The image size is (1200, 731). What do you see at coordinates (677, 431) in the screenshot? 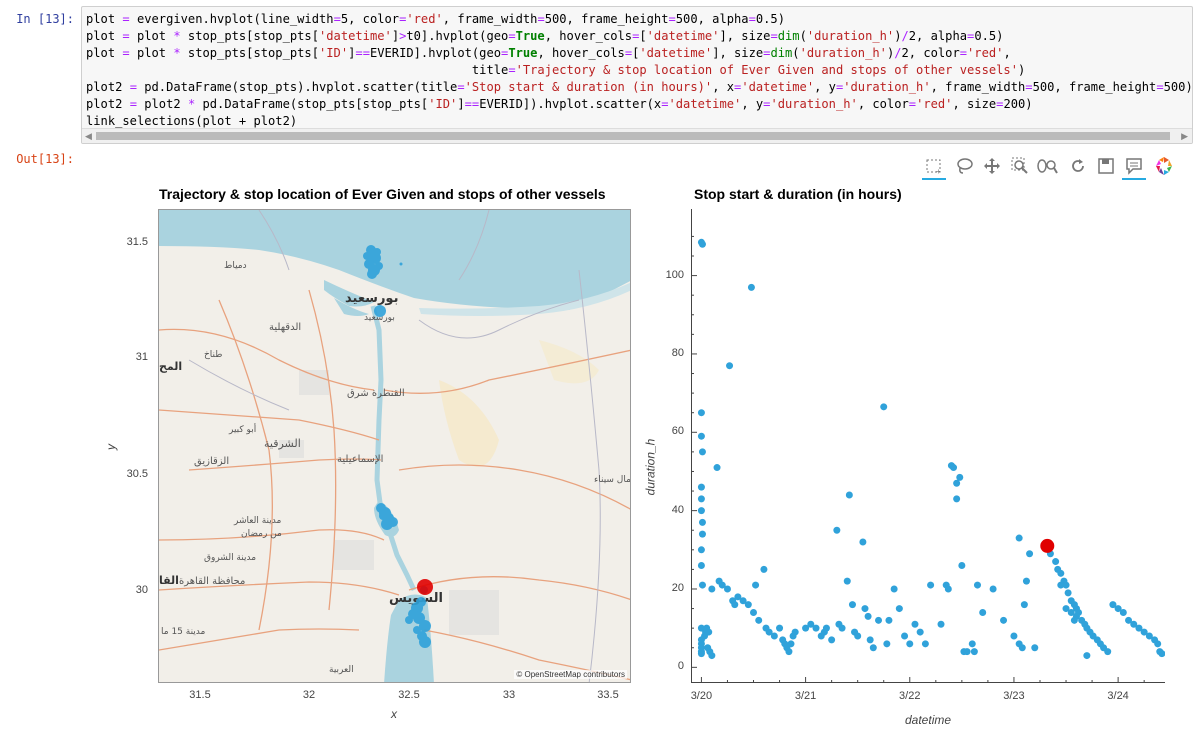
I see `scatter-y-tick-label: 60` at bounding box center [677, 431].